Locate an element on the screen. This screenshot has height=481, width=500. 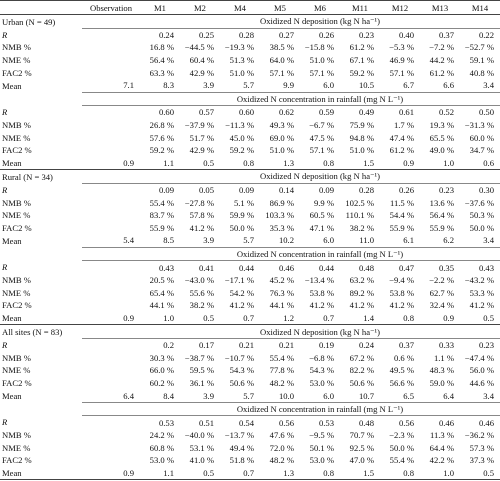
value-cell: −43.2 % is located at coordinates (479, 280).